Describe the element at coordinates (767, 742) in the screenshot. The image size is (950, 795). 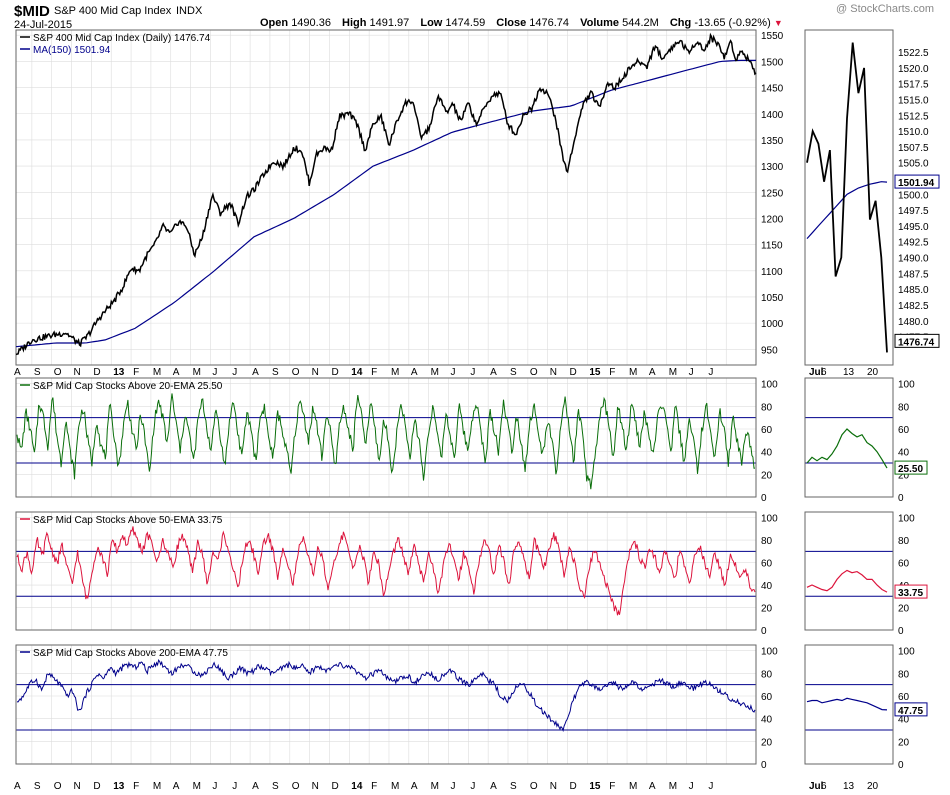
I see `ema200-y-tick: 20` at that location.